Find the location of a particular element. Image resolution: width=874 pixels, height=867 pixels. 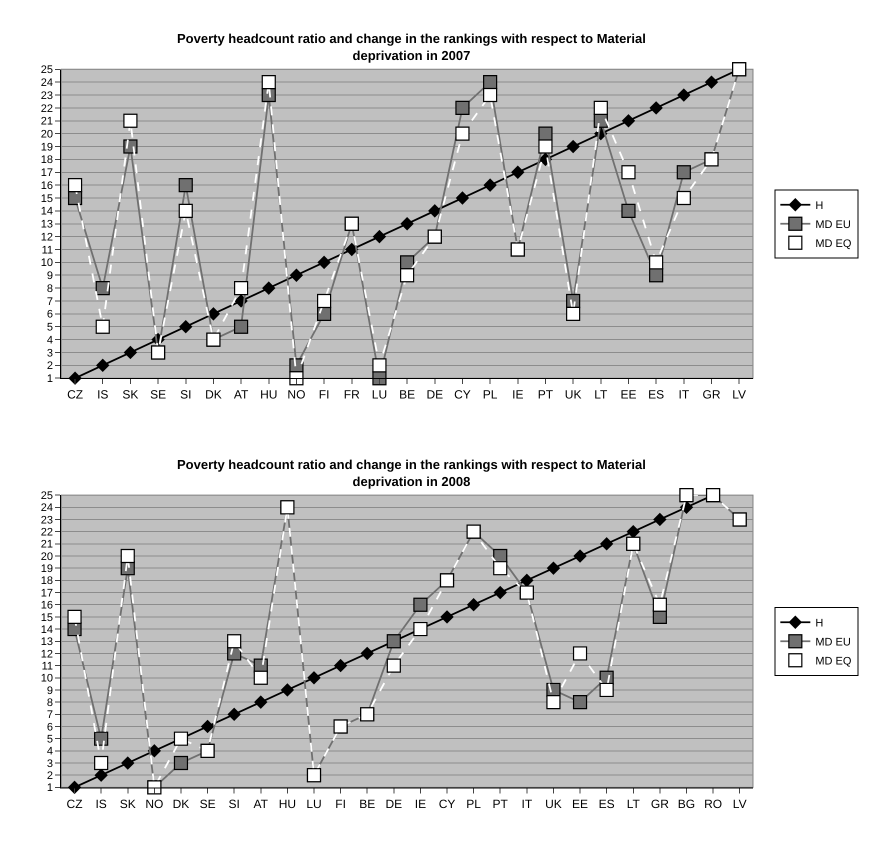

x-tick-label: UK is located at coordinates (553, 803).